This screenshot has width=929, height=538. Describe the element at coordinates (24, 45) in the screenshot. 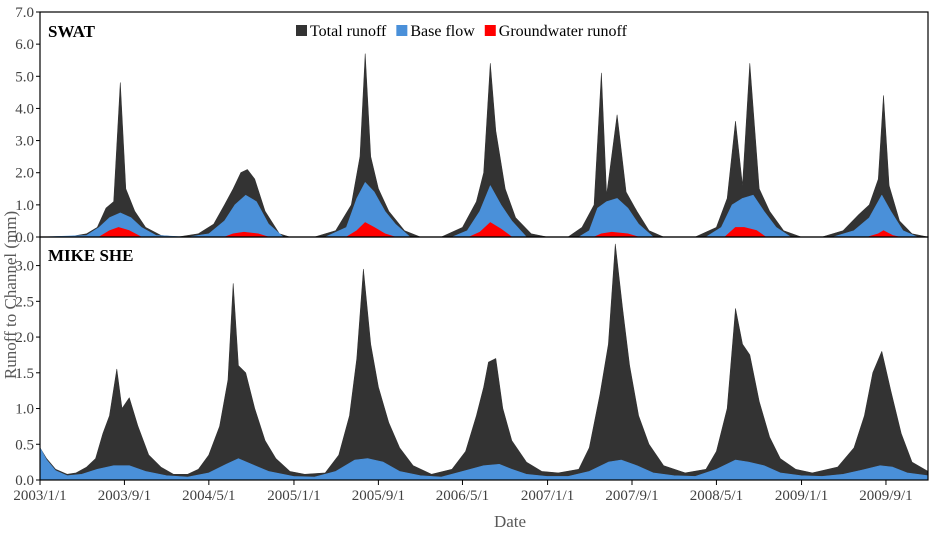

I see `y-tick-label: 6.0` at that location.